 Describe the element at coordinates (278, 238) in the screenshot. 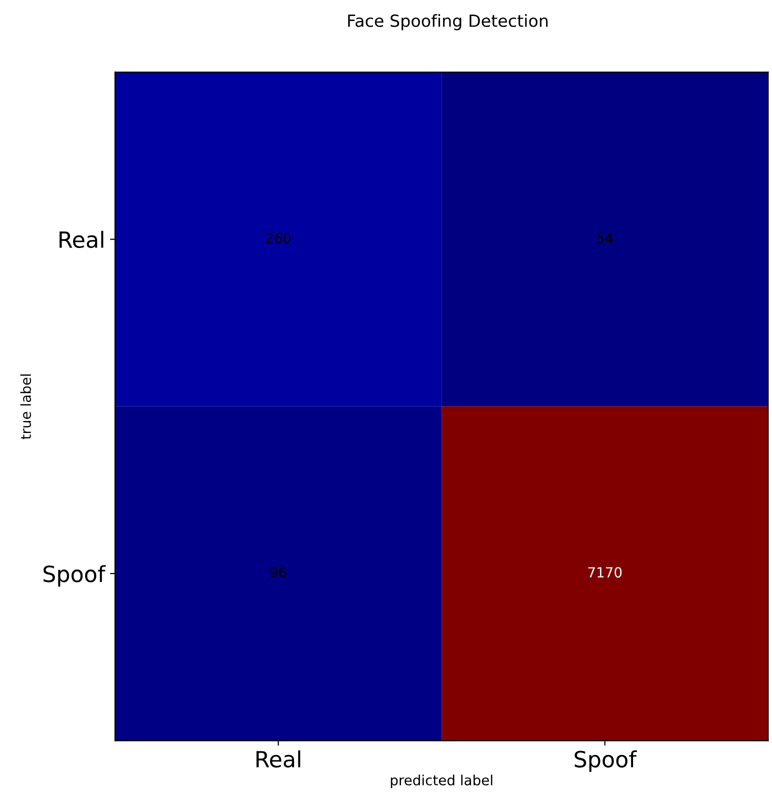

I see `data-label: 260` at that location.